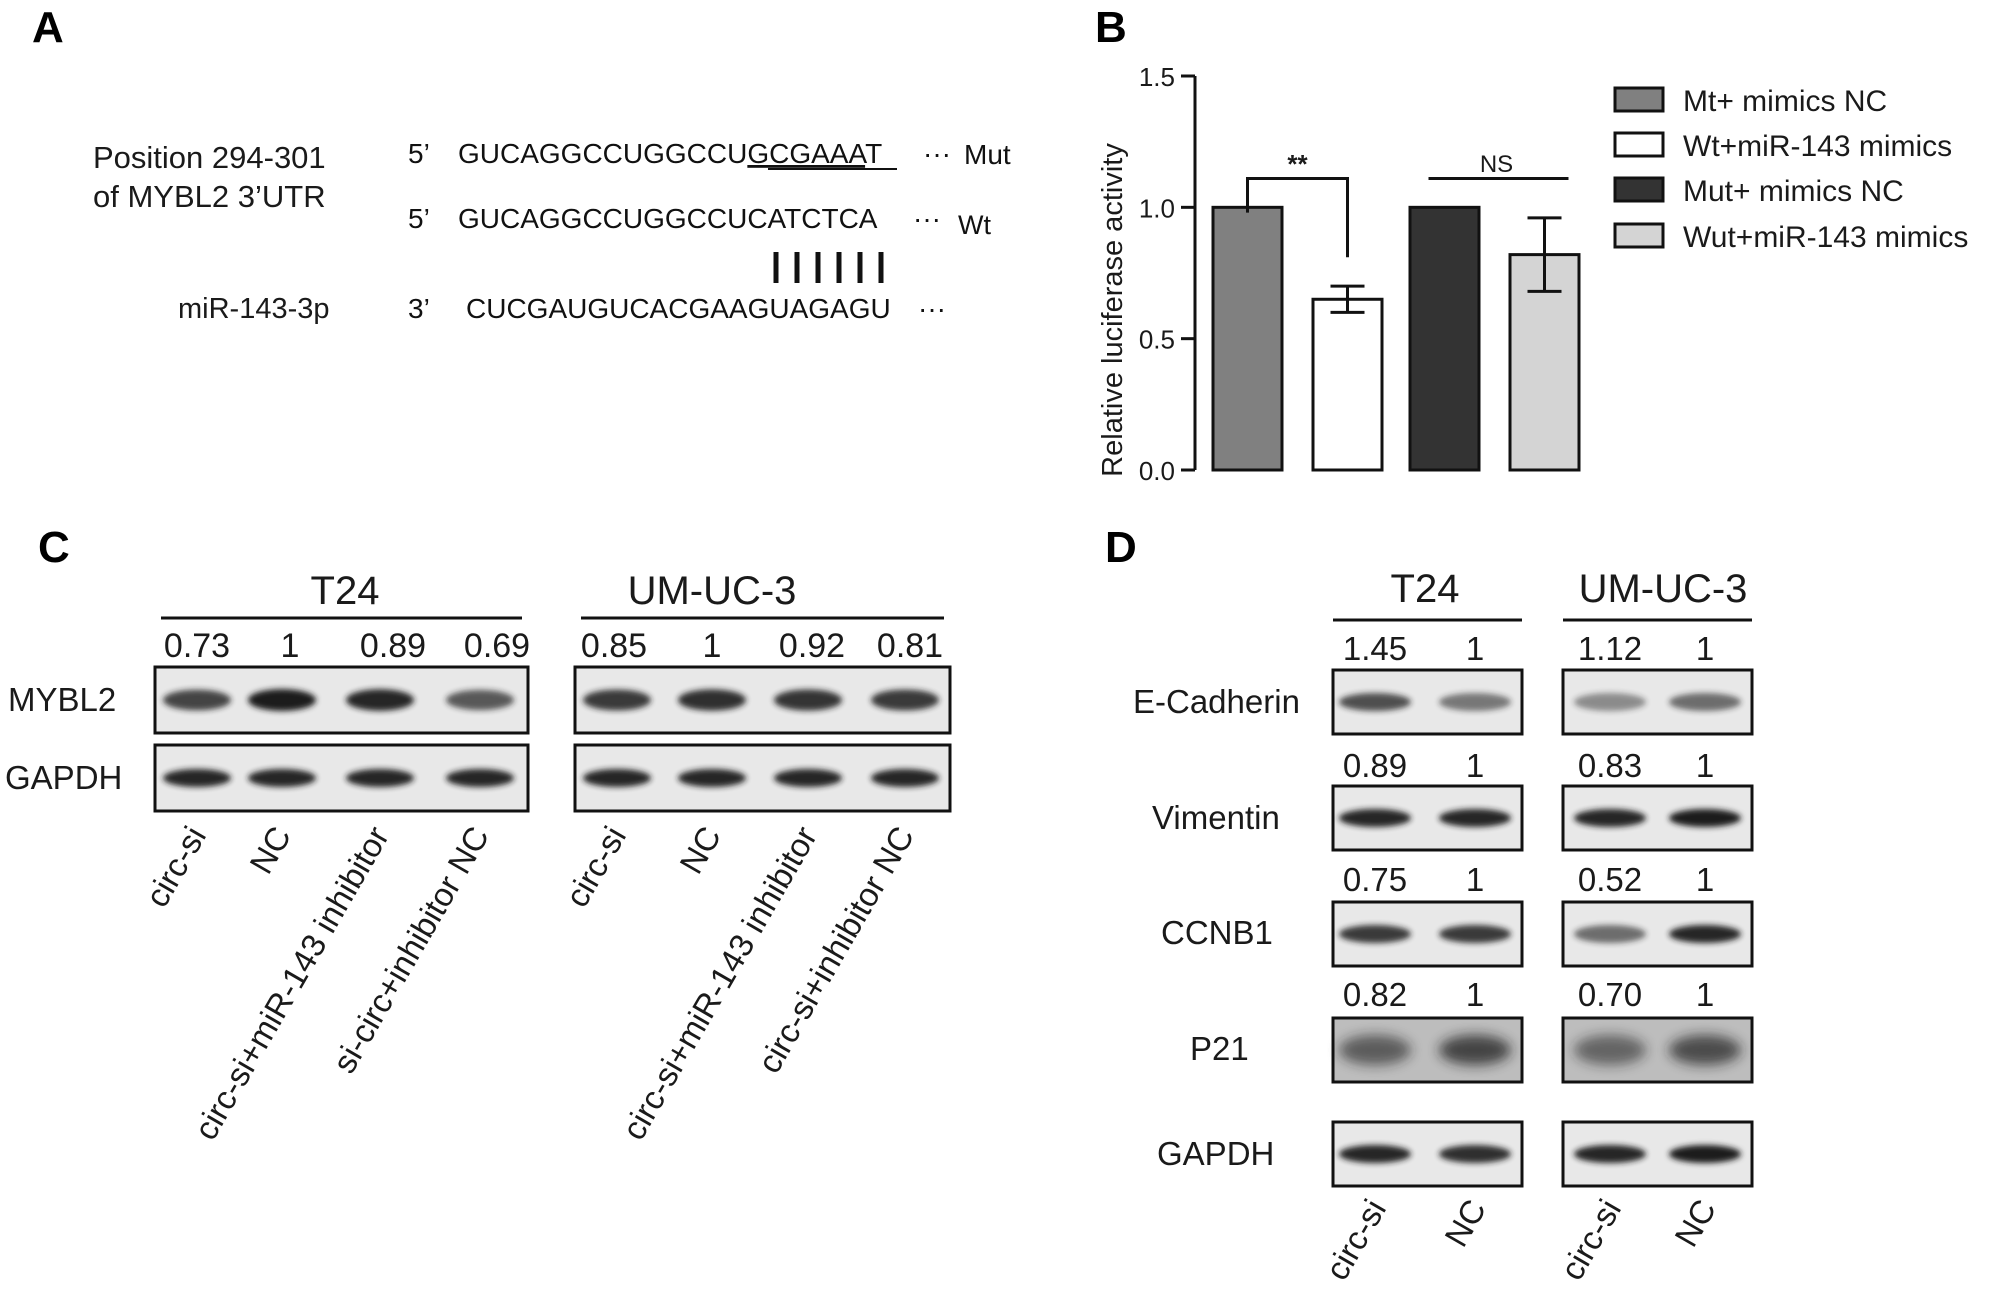  Describe the element at coordinates (719, 983) in the screenshot. I see `lane-label: circ-si+miR-143 inhibitor` at that location.